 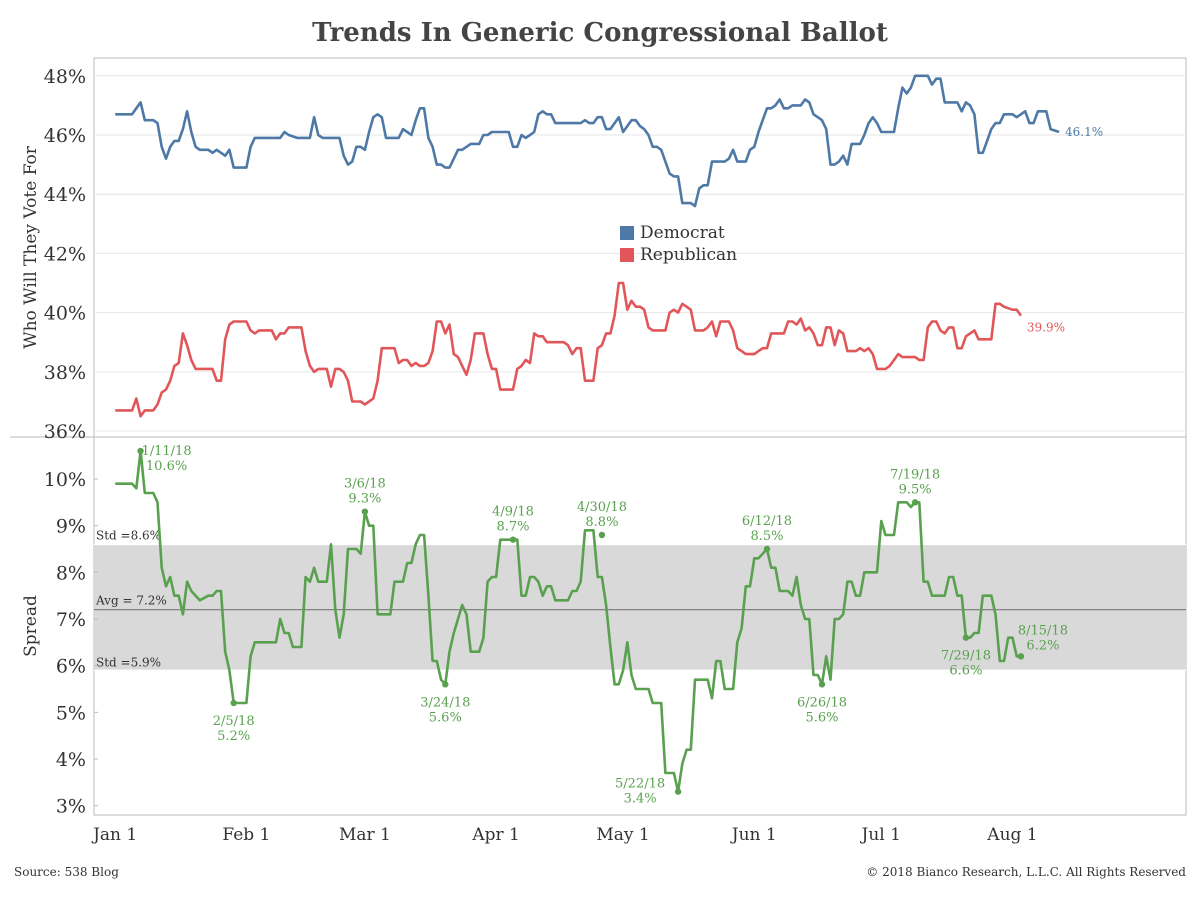 I want to click on y-tick-label-bottom: 3%, so click(x=71, y=807).